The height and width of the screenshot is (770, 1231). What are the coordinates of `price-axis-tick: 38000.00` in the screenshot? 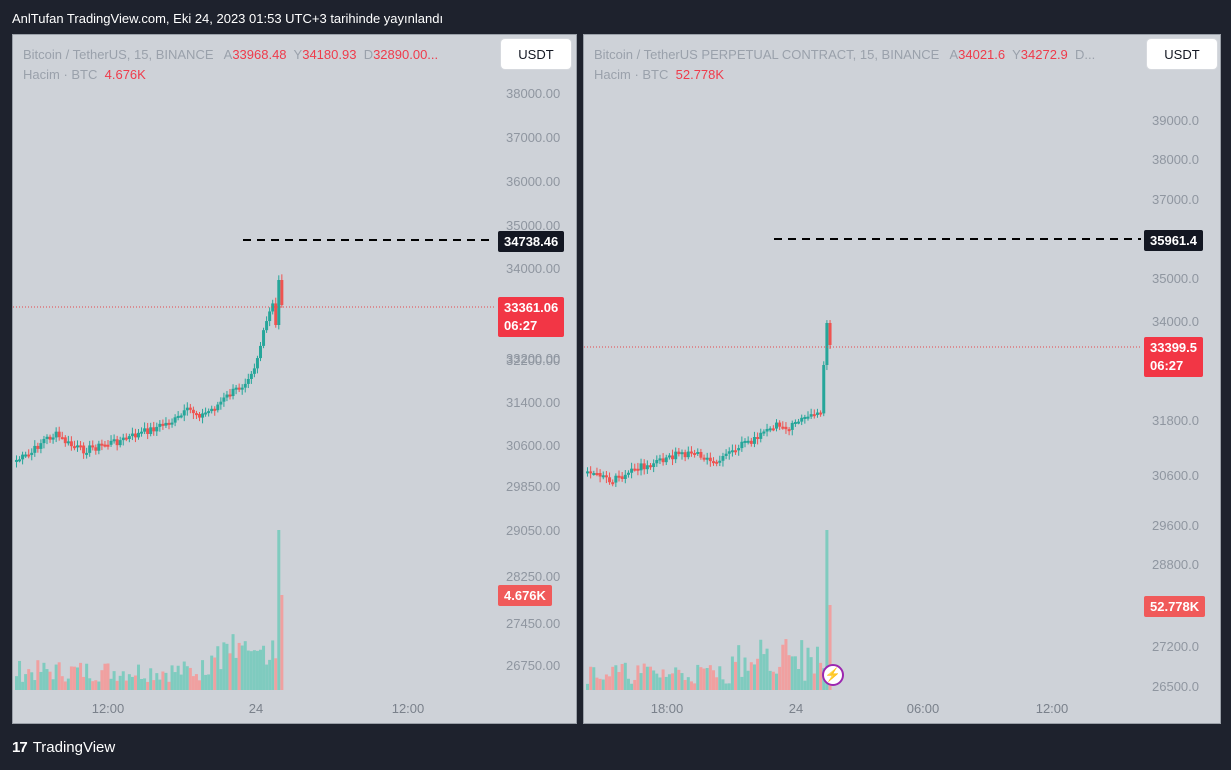 It's located at (533, 93).